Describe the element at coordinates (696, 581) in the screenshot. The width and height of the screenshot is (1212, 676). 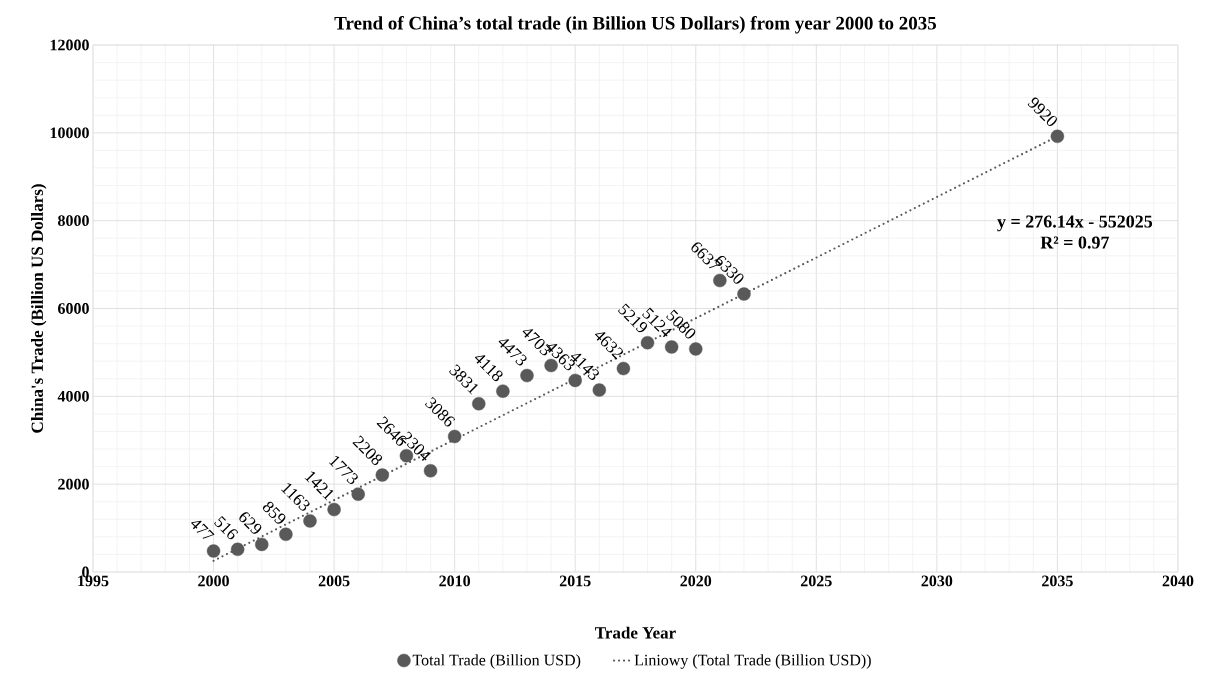
I see `x-tick-label: 2020` at that location.